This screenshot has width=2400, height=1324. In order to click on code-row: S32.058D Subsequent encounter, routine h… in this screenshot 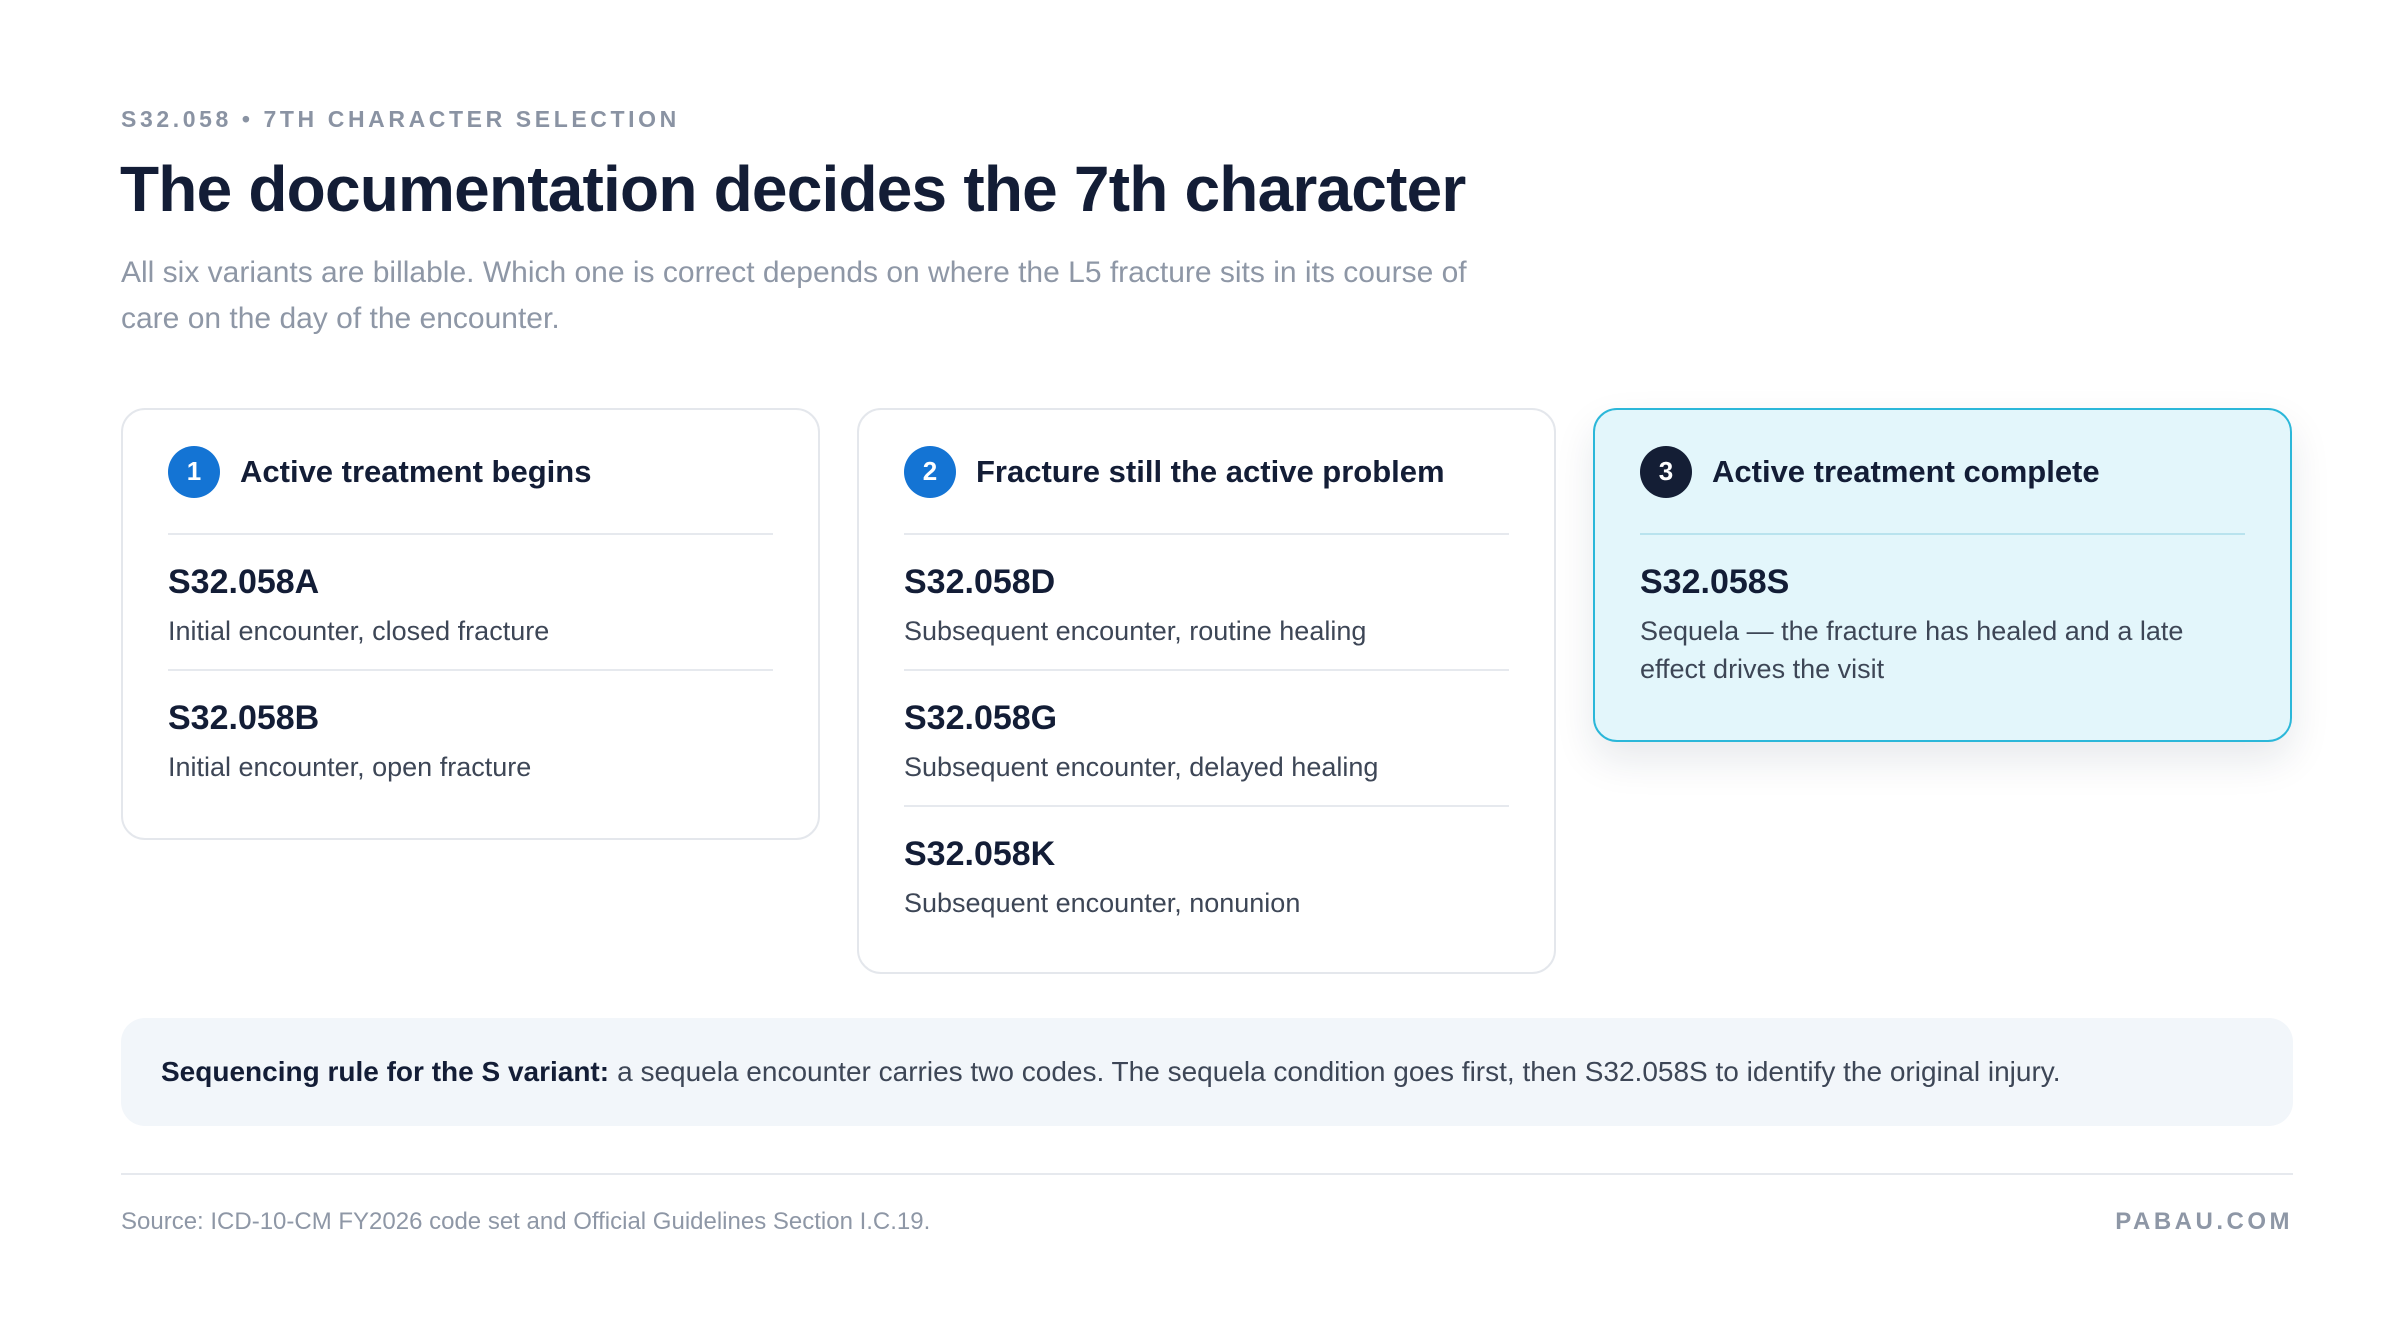, I will do `click(1206, 603)`.